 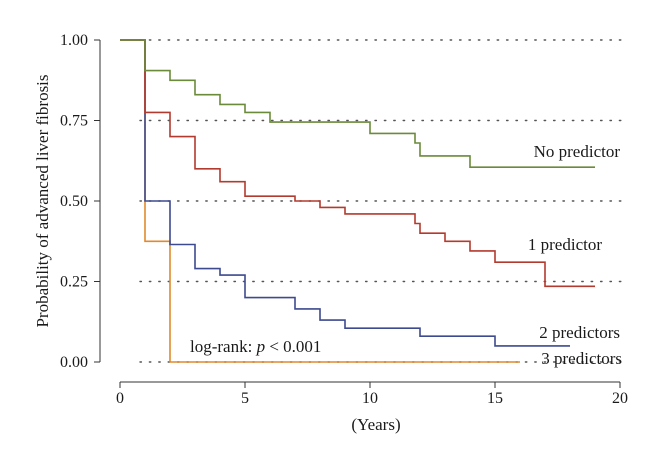 What do you see at coordinates (74, 282) in the screenshot?
I see `y-tick-label: 0.25` at bounding box center [74, 282].